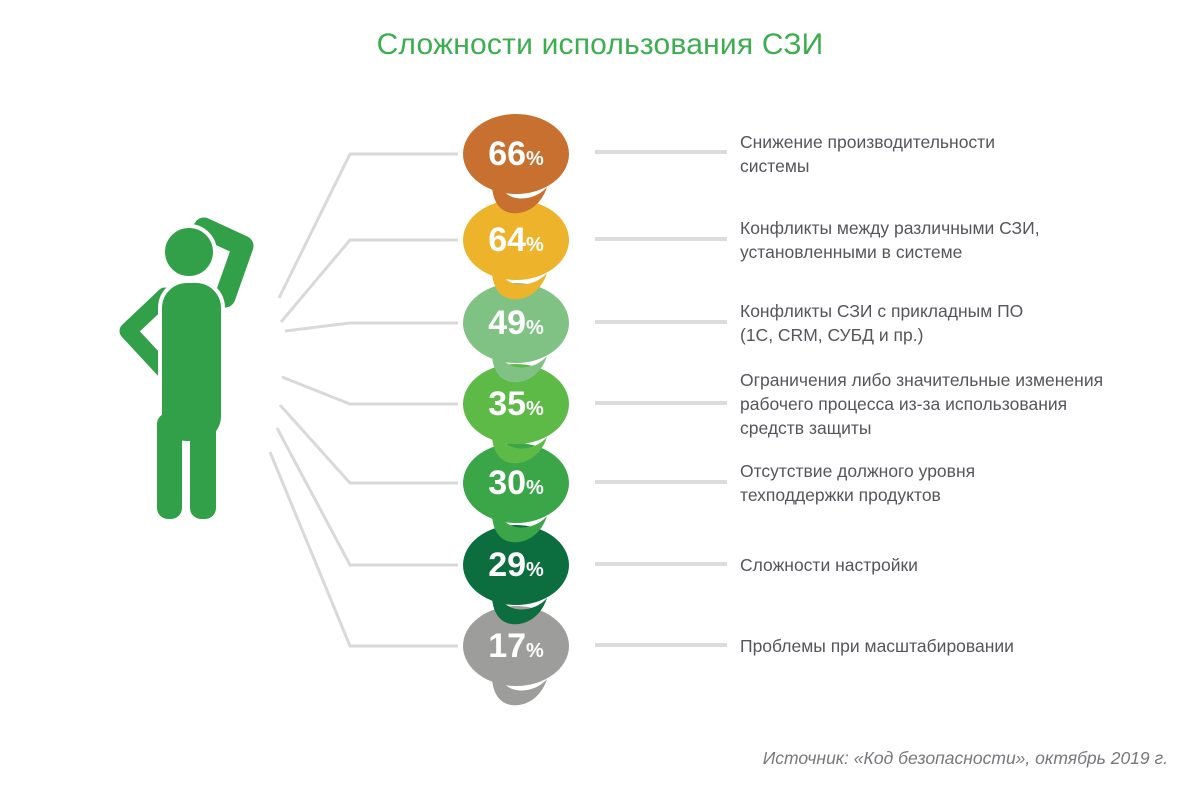 The image size is (1200, 793). I want to click on speech-bubble-64: 64%, so click(516, 254).